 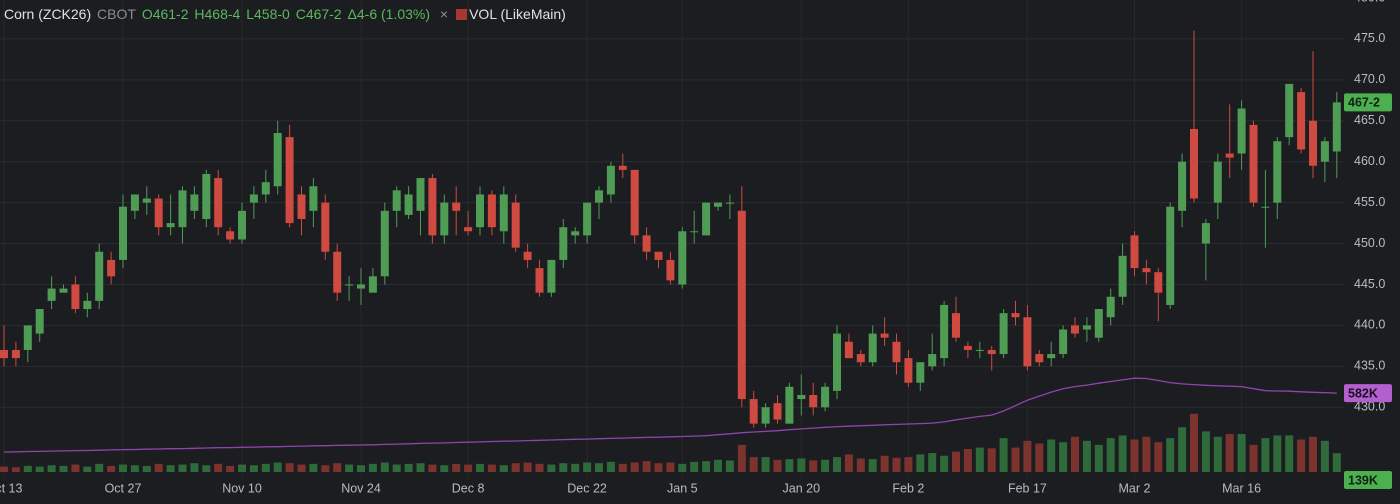 I want to click on last-price-label-box, so click(x=1368, y=102).